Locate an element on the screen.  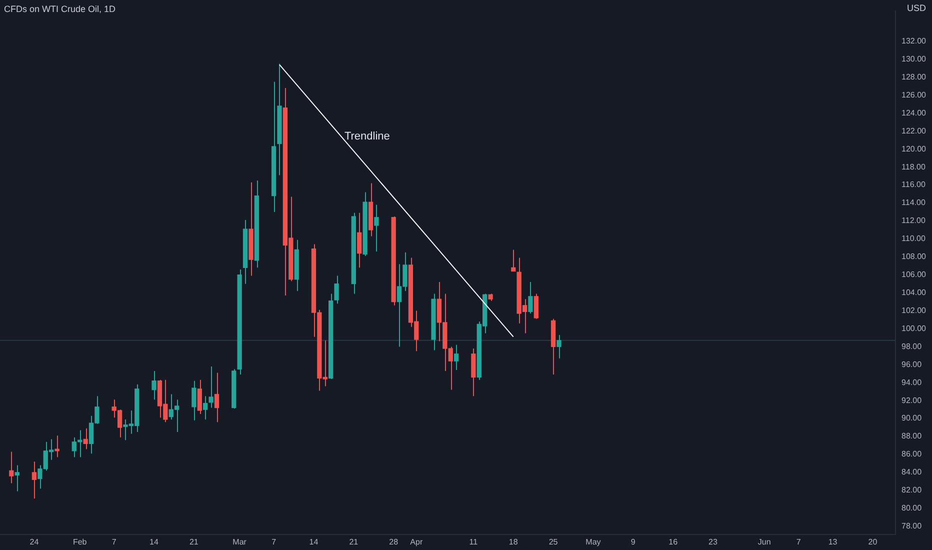
x-tick-label: Jun is located at coordinates (764, 541).